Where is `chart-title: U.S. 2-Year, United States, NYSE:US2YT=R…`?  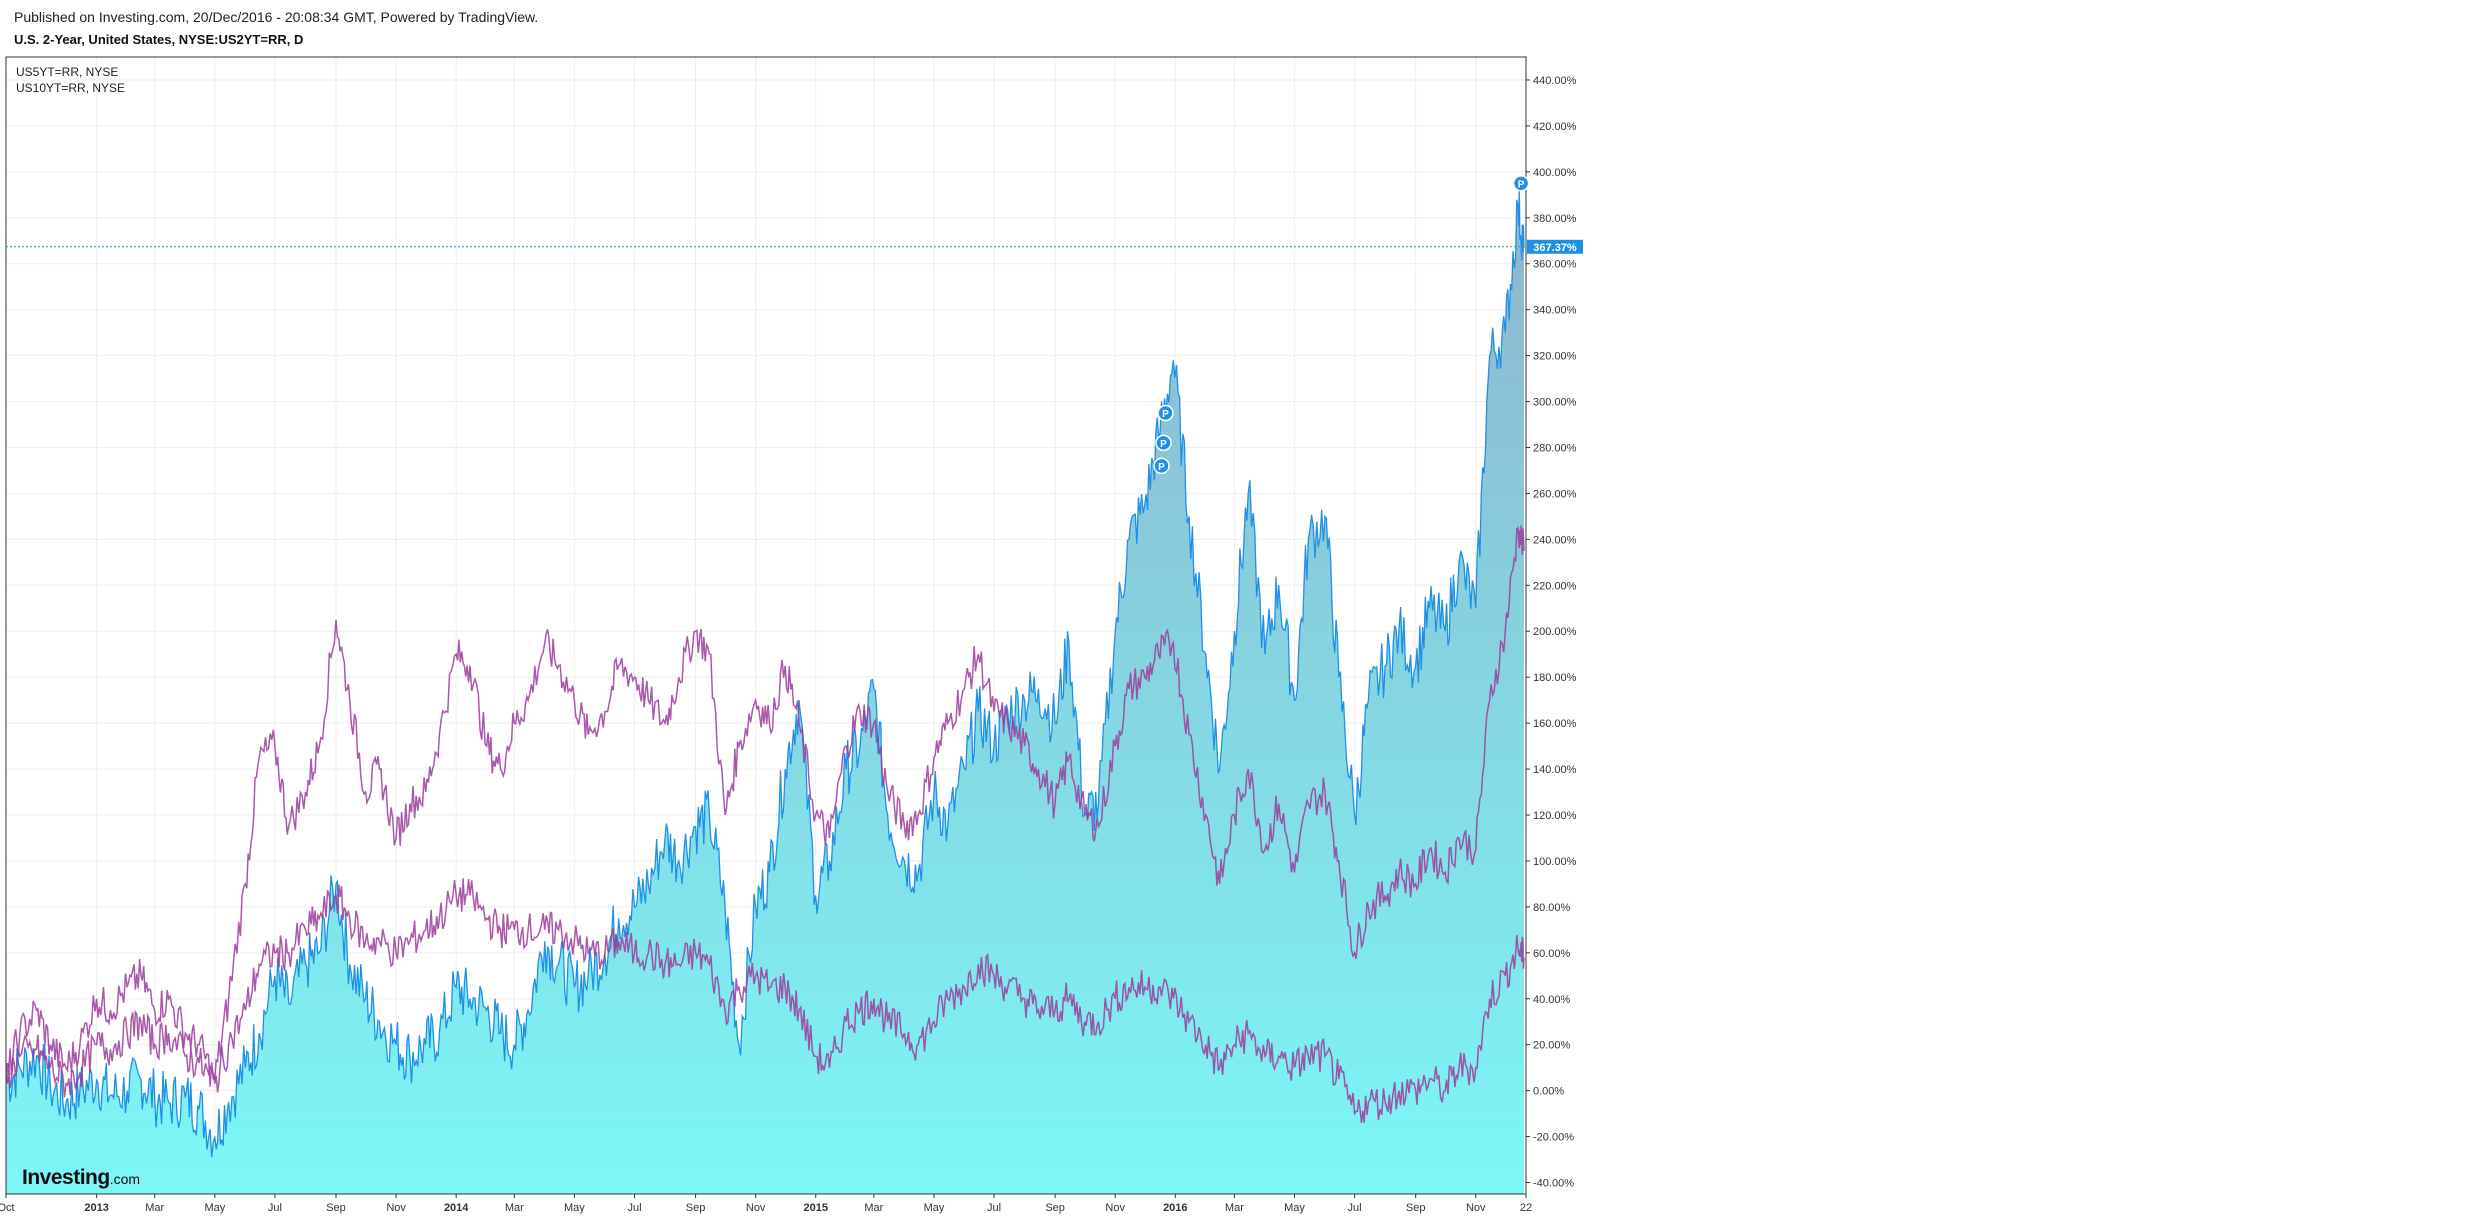 chart-title: U.S. 2-Year, United States, NYSE:US2YT=R… is located at coordinates (159, 39).